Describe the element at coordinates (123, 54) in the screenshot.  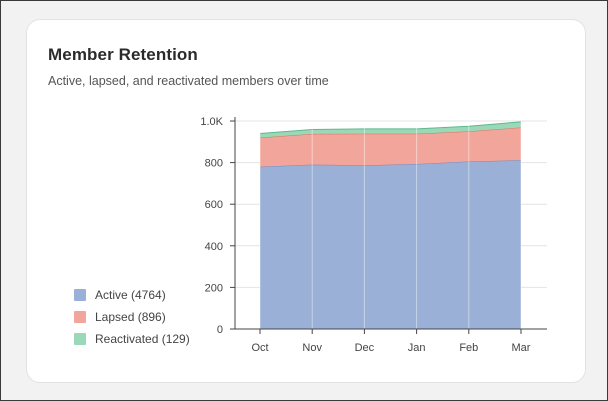
I see `card-title: Member Retention` at that location.